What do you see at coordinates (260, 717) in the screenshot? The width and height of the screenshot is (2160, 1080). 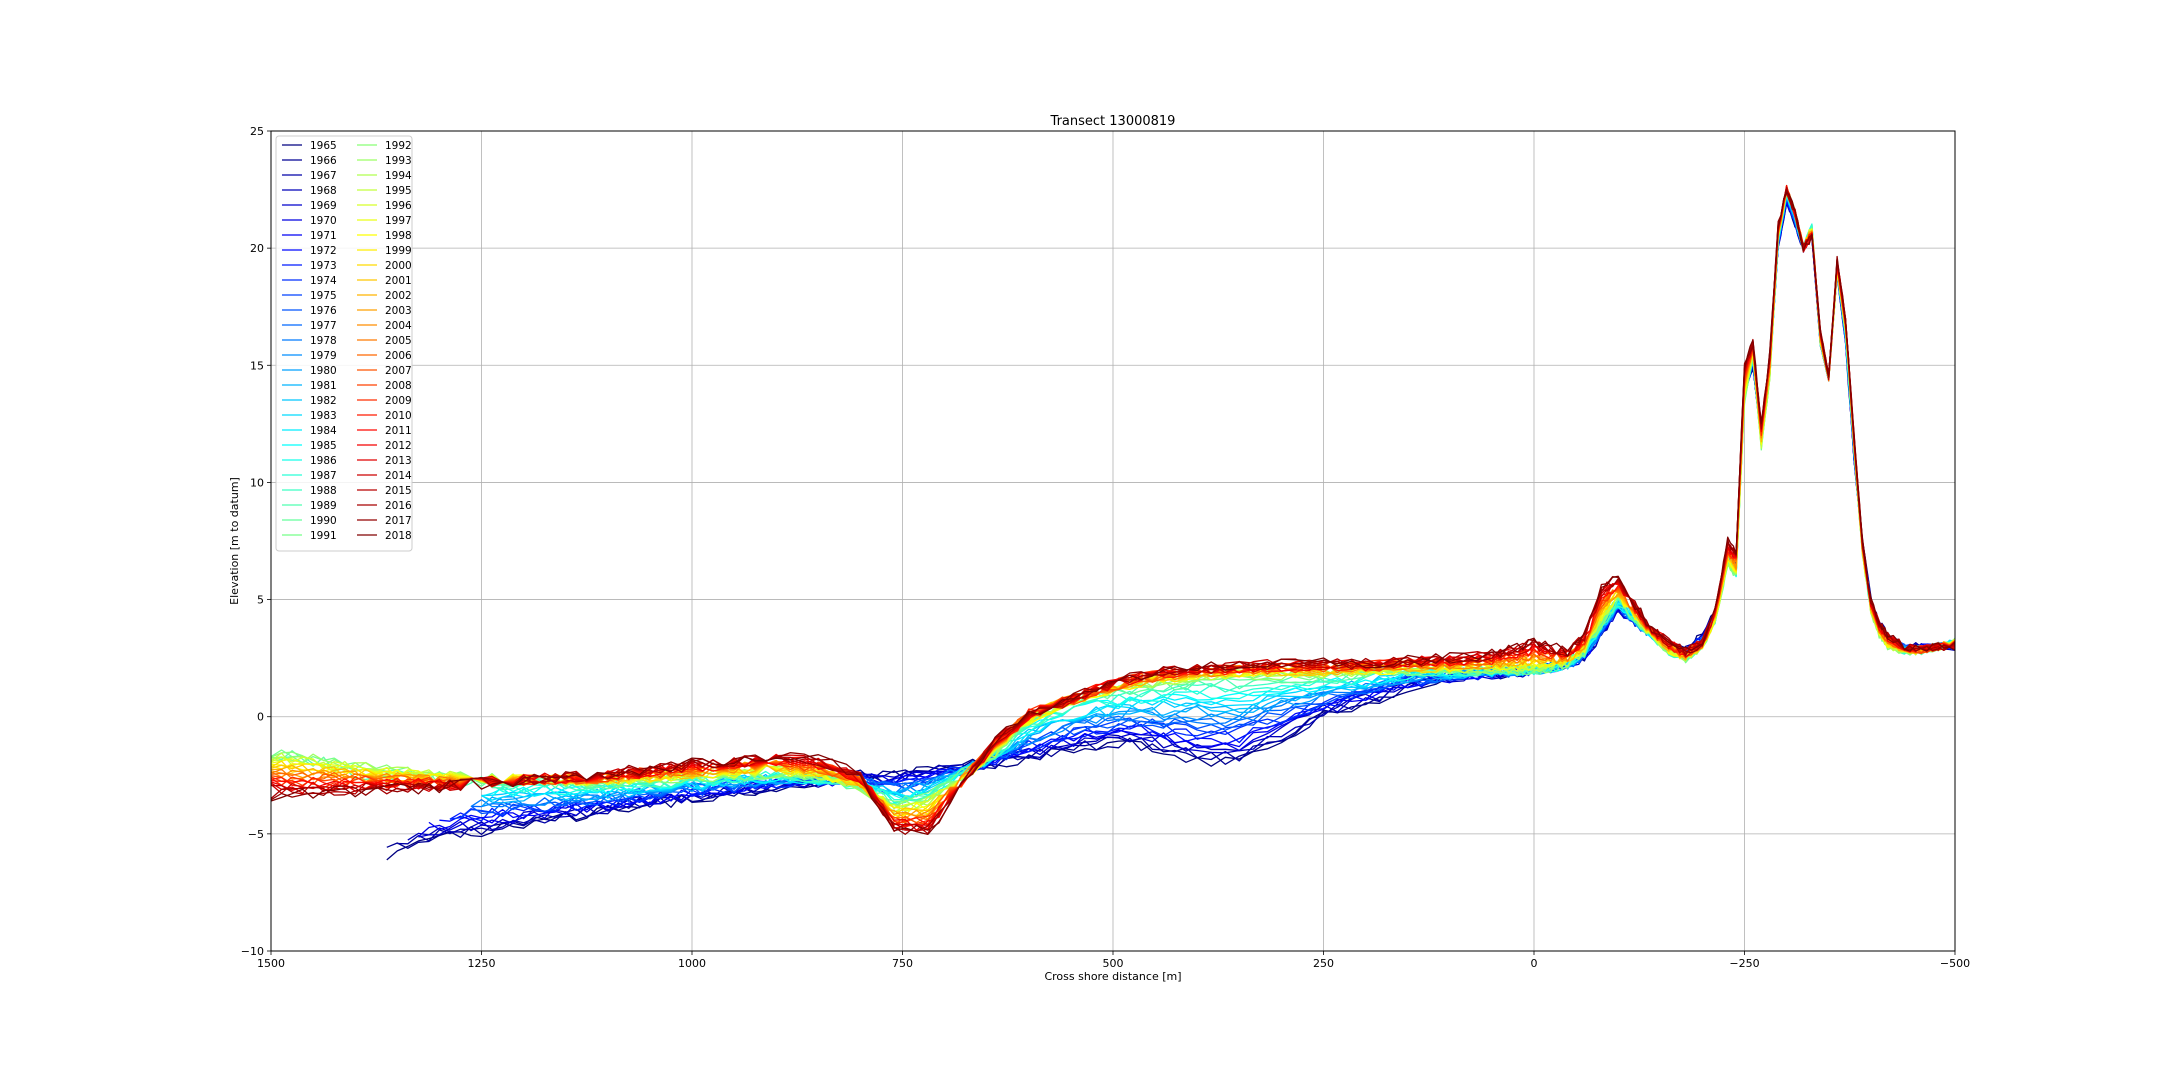 I see `y-tick-label: 0` at bounding box center [260, 717].